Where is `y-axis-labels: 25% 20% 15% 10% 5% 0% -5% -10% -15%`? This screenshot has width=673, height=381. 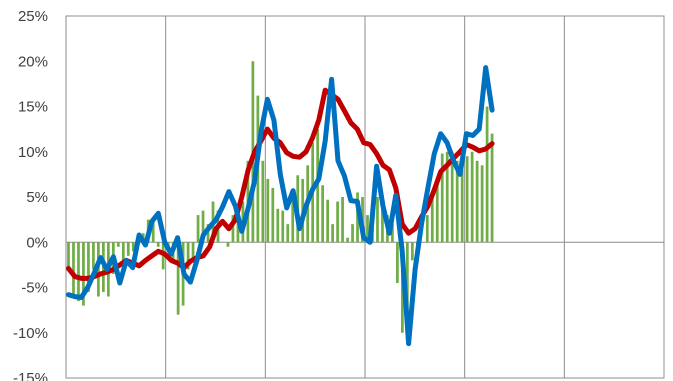
y-axis-labels: 25% 20% 15% 10% 5% 0% -5% -10% -15% is located at coordinates (30, 194).